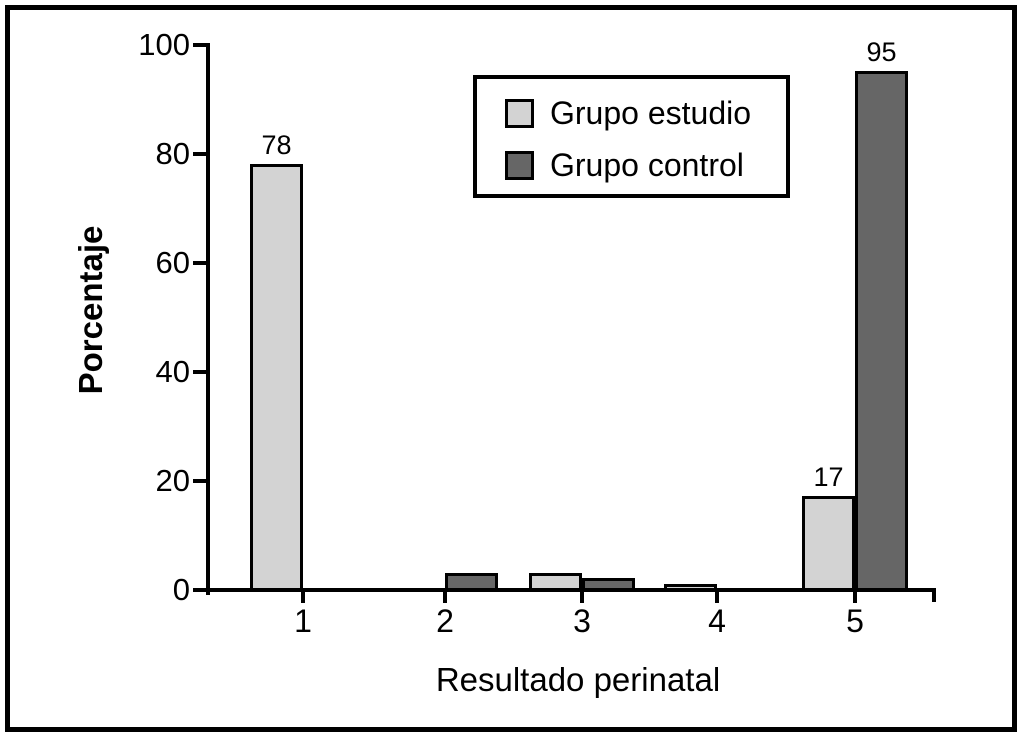 The width and height of the screenshot is (1024, 741). What do you see at coordinates (519, 165) in the screenshot?
I see `legend-swatch-control-icon` at bounding box center [519, 165].